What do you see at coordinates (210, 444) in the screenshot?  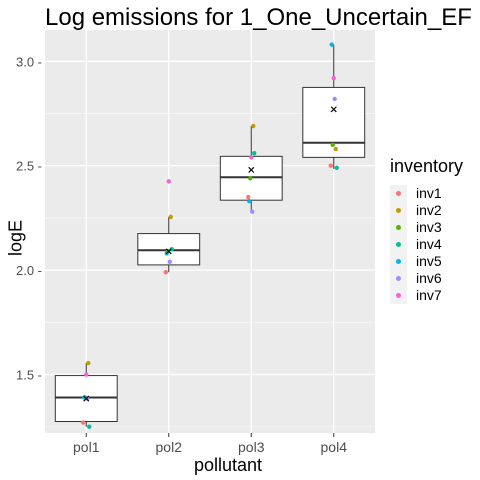 I see `x-axis: pol1 pol2 pol3 pol4` at bounding box center [210, 444].